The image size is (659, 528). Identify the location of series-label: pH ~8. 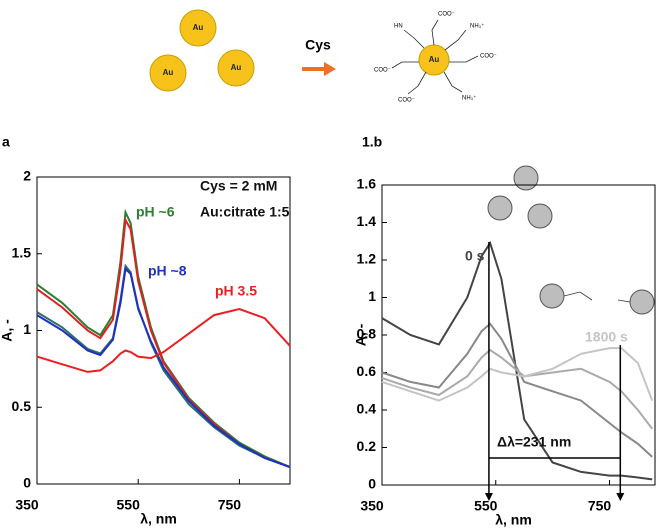
(167, 271).